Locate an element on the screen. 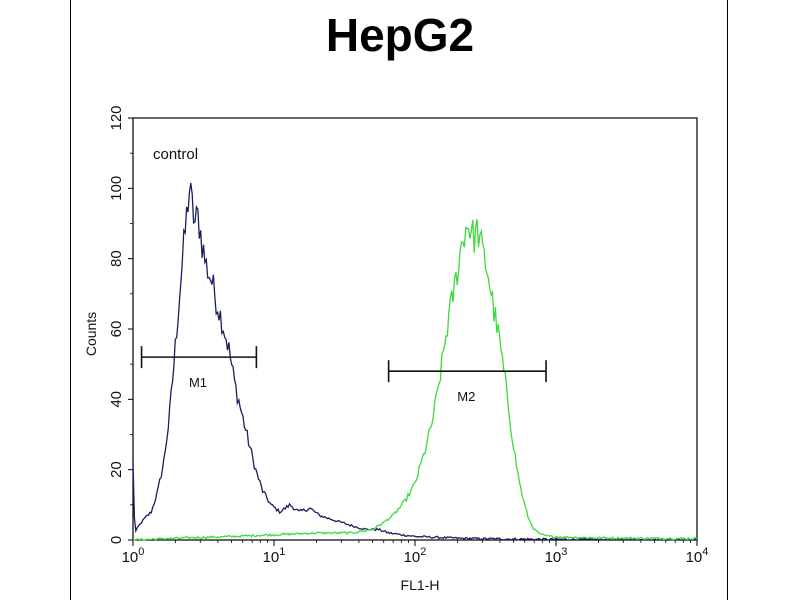  y-tick-label: 60 is located at coordinates (116, 329).